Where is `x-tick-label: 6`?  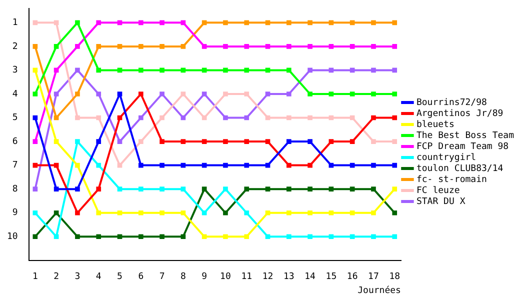
x-tick-label: 6 is located at coordinates (141, 277).